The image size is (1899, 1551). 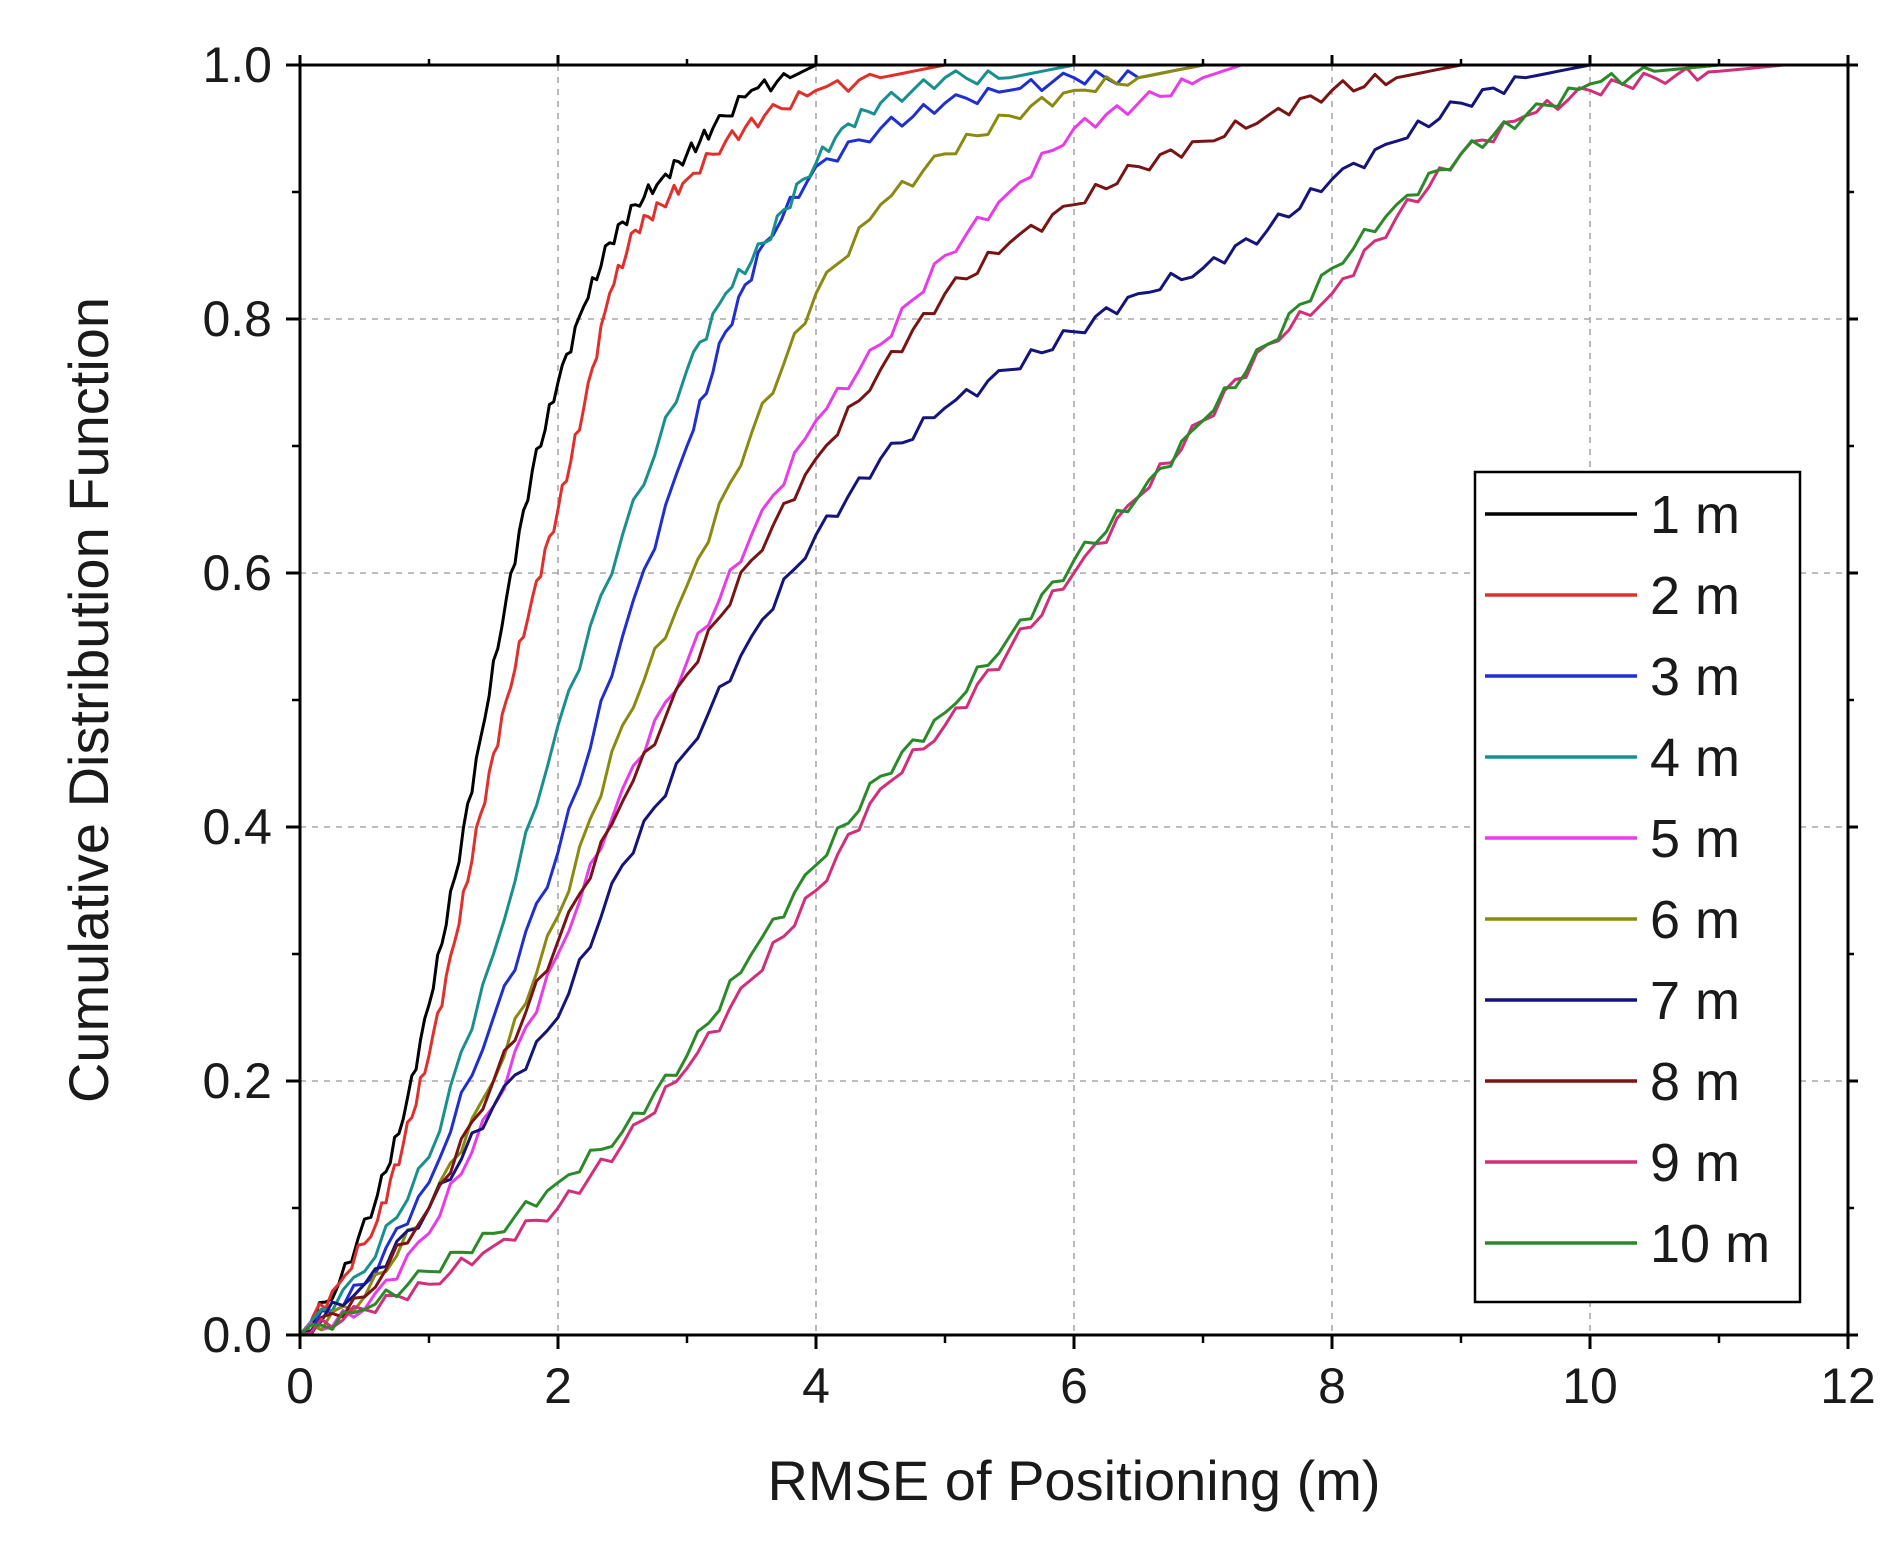 What do you see at coordinates (816, 1386) in the screenshot?
I see `x-tick-label: 4` at bounding box center [816, 1386].